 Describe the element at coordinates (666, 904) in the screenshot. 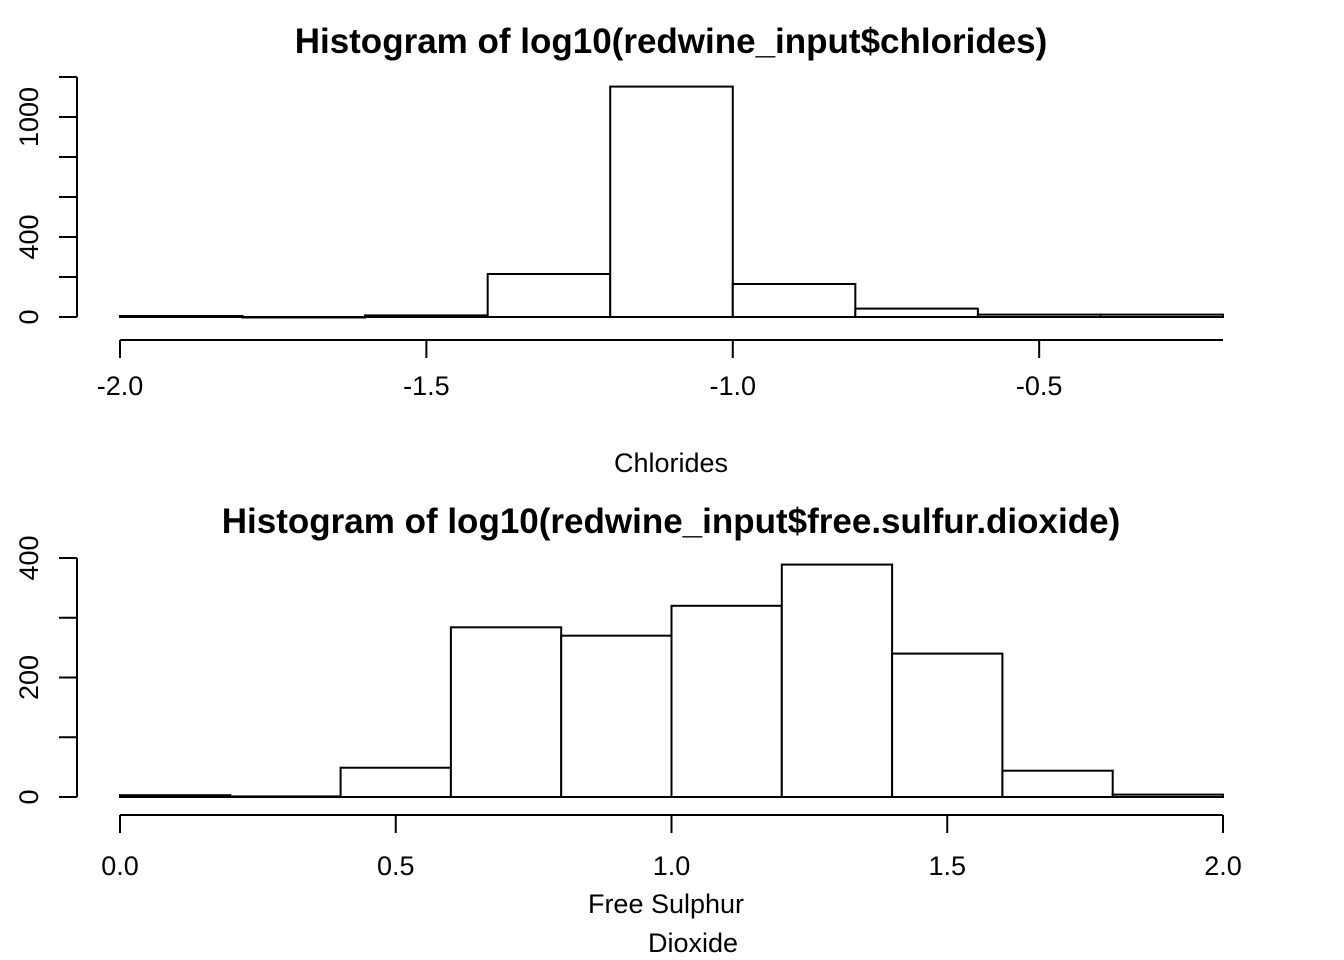

I see `x-axis-label-line-1: Free Sulphur` at that location.